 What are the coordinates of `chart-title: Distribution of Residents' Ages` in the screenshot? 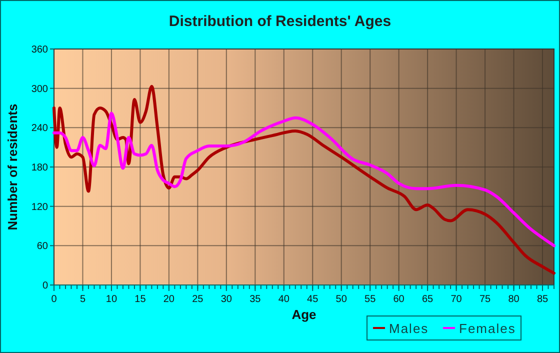 It's located at (280, 21).